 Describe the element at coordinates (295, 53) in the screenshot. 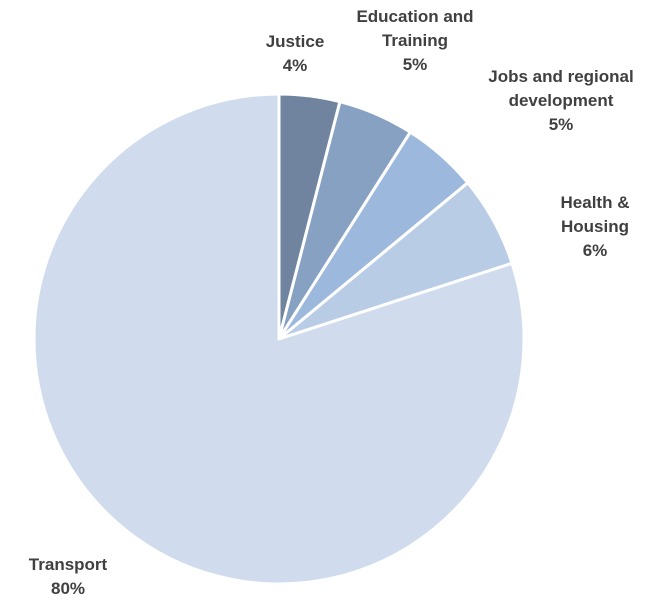

I see `slice-label-0: Justice 4%` at that location.